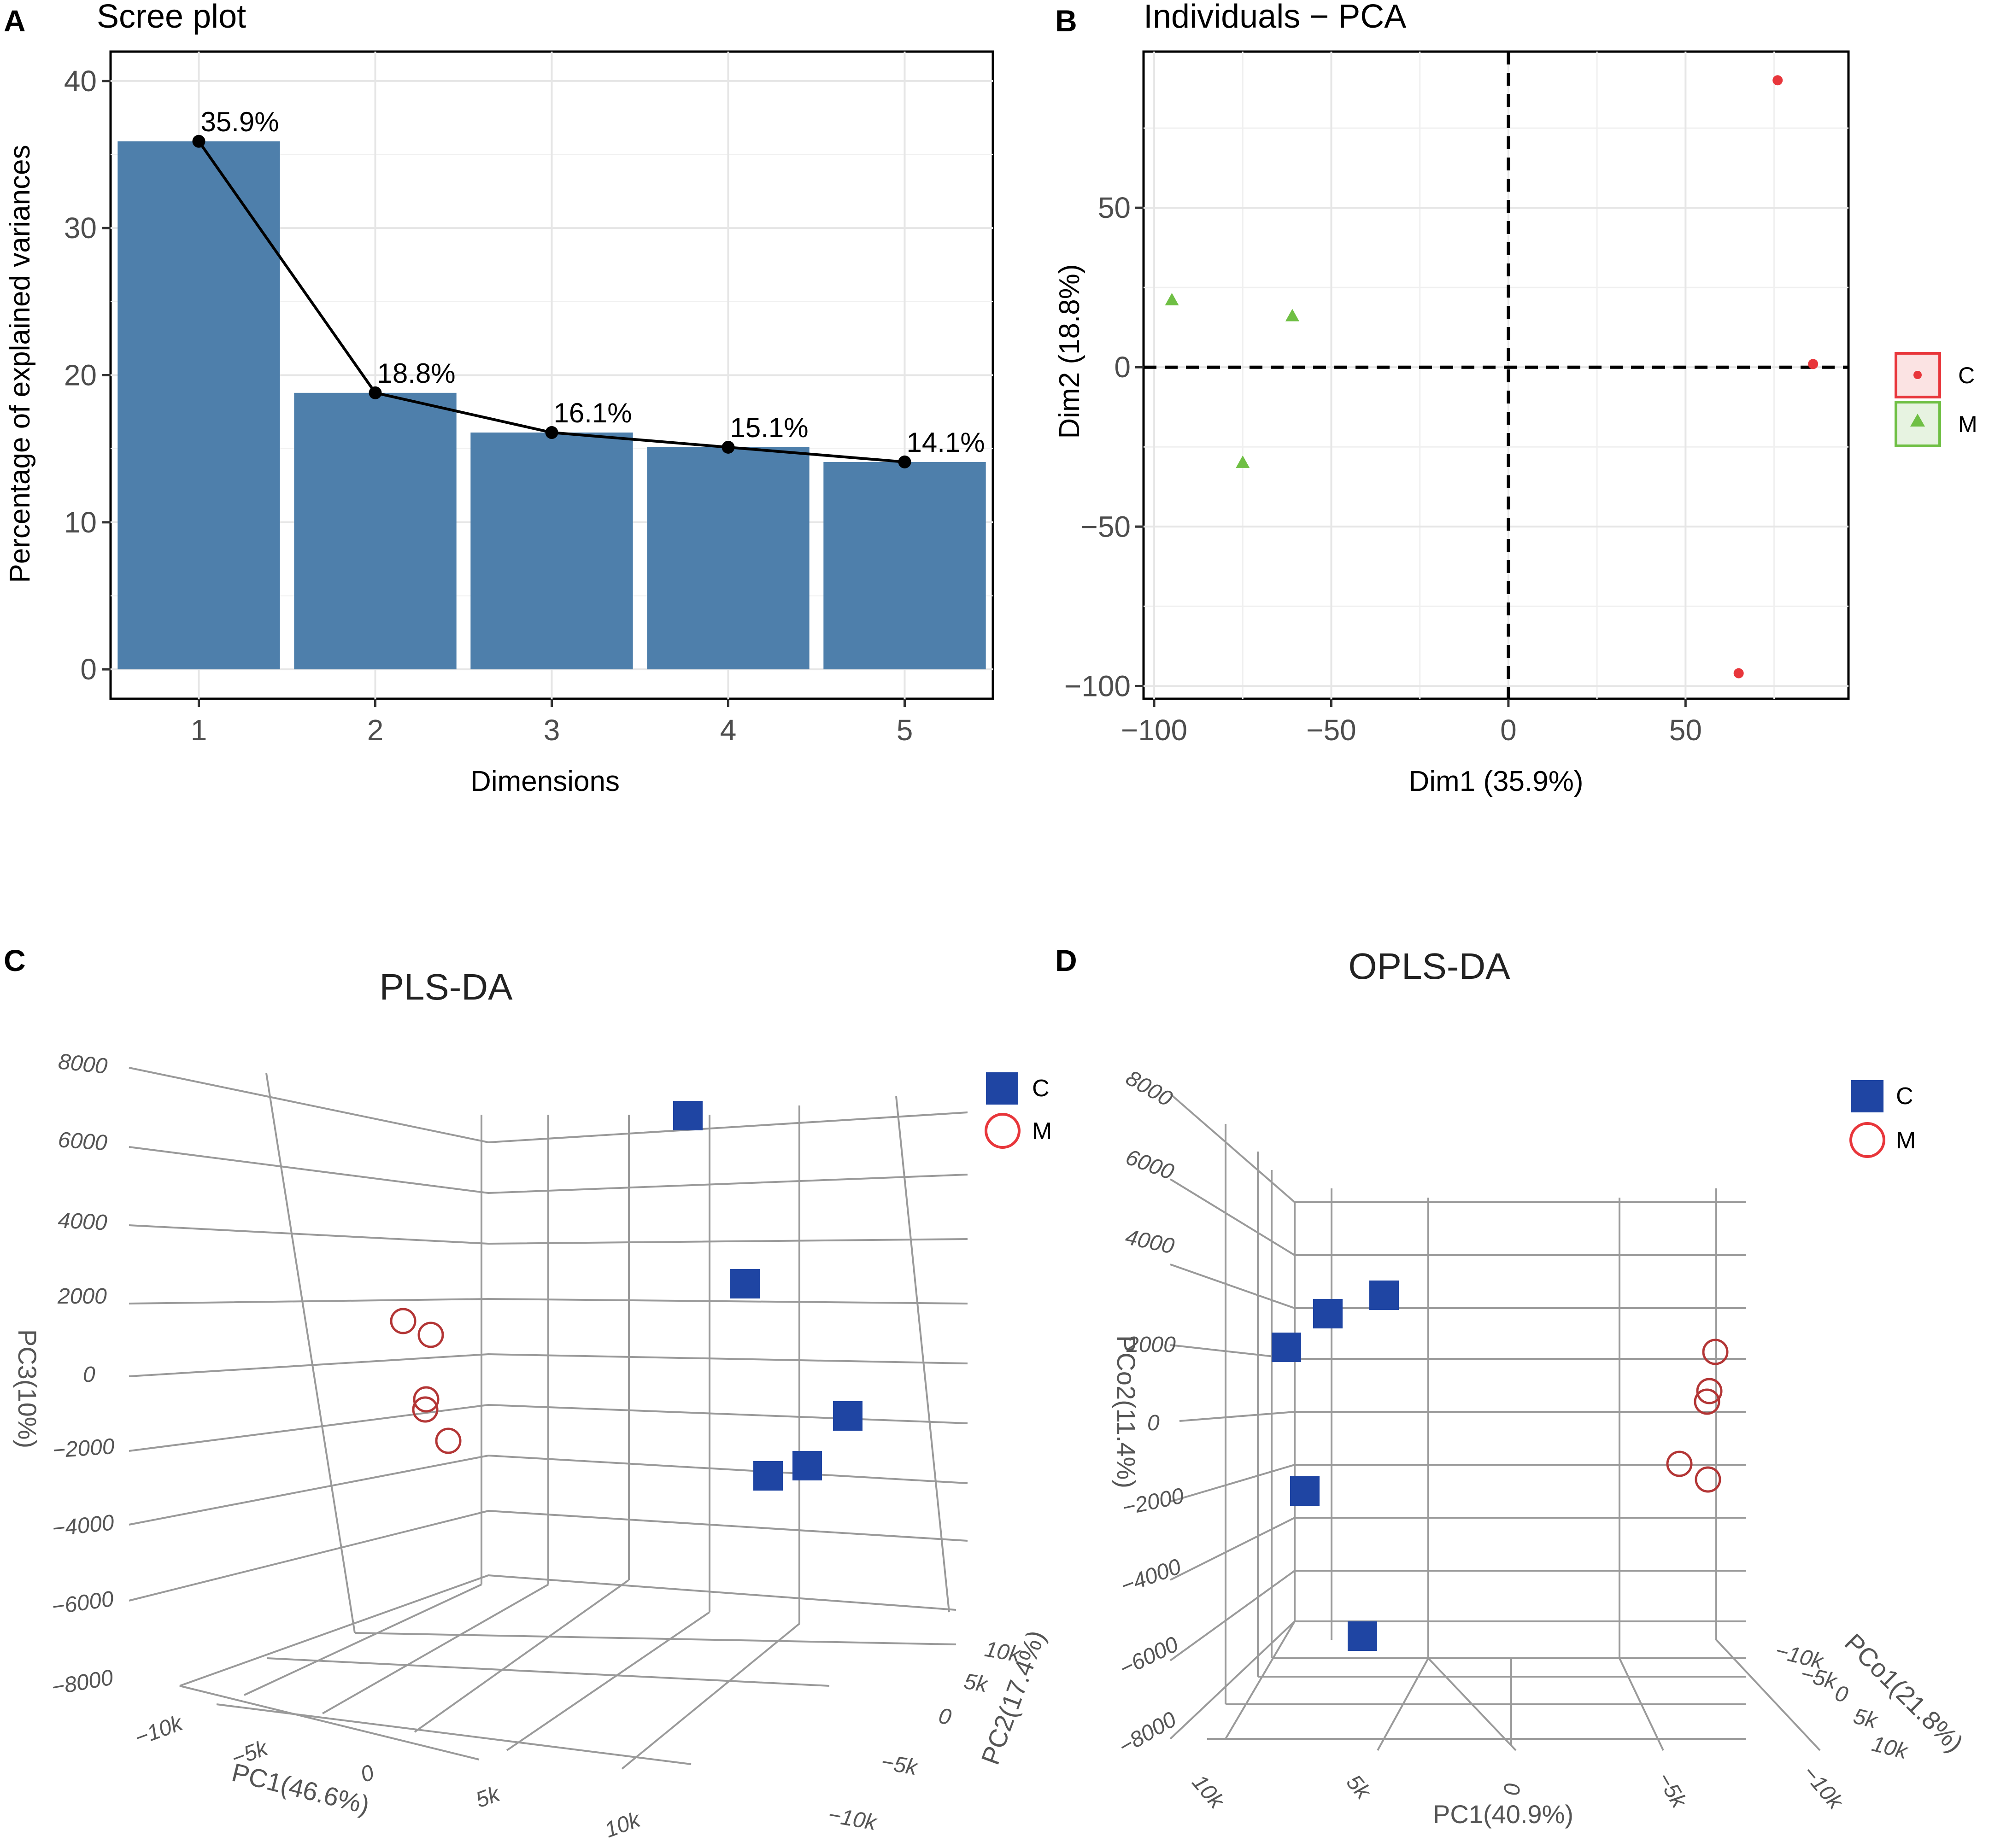  What do you see at coordinates (80, 228) in the screenshot?
I see `scree-y-tick-label: 30` at bounding box center [80, 228].